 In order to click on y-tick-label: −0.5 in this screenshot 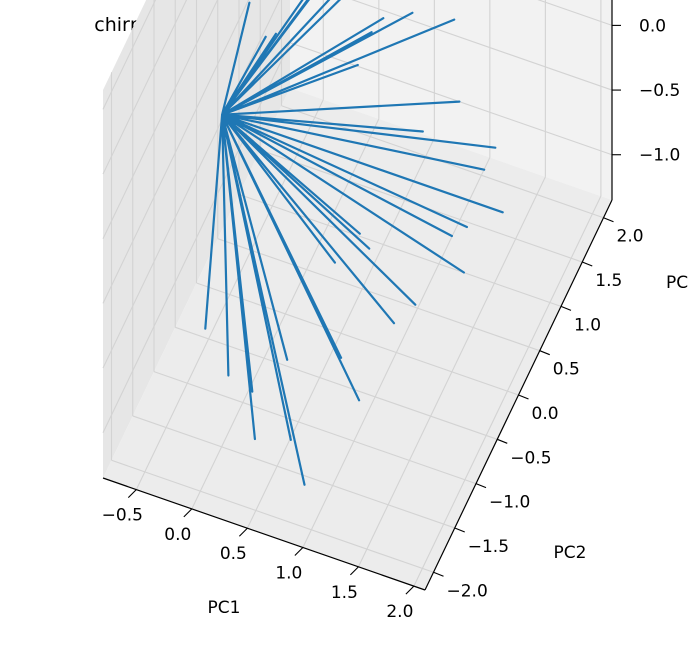, I will do `click(530, 458)`.